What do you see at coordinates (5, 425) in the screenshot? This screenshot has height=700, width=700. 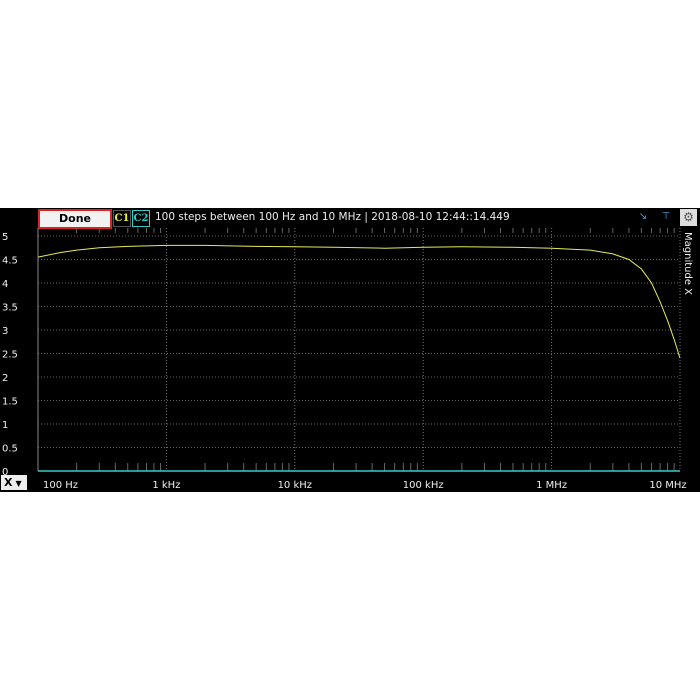 I see `y-tick-label: 1` at bounding box center [5, 425].